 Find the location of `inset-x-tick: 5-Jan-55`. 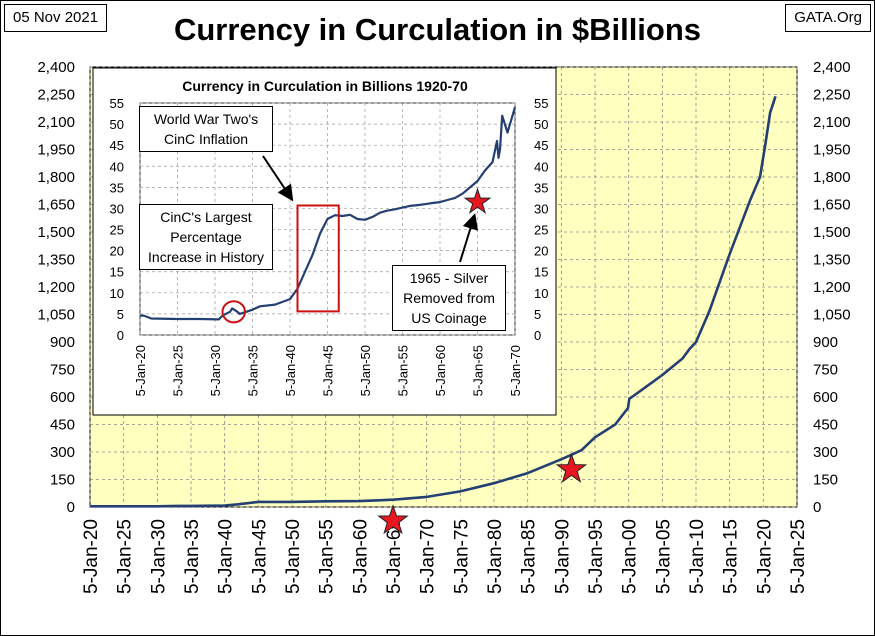

inset-x-tick: 5-Jan-55 is located at coordinates (403, 370).